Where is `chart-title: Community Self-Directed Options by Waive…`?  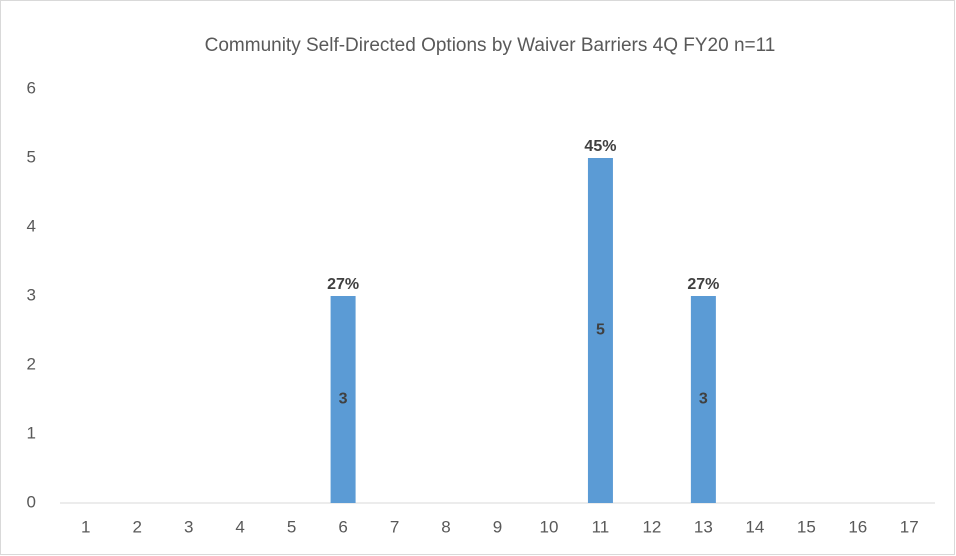 chart-title: Community Self-Directed Options by Waive… is located at coordinates (490, 45).